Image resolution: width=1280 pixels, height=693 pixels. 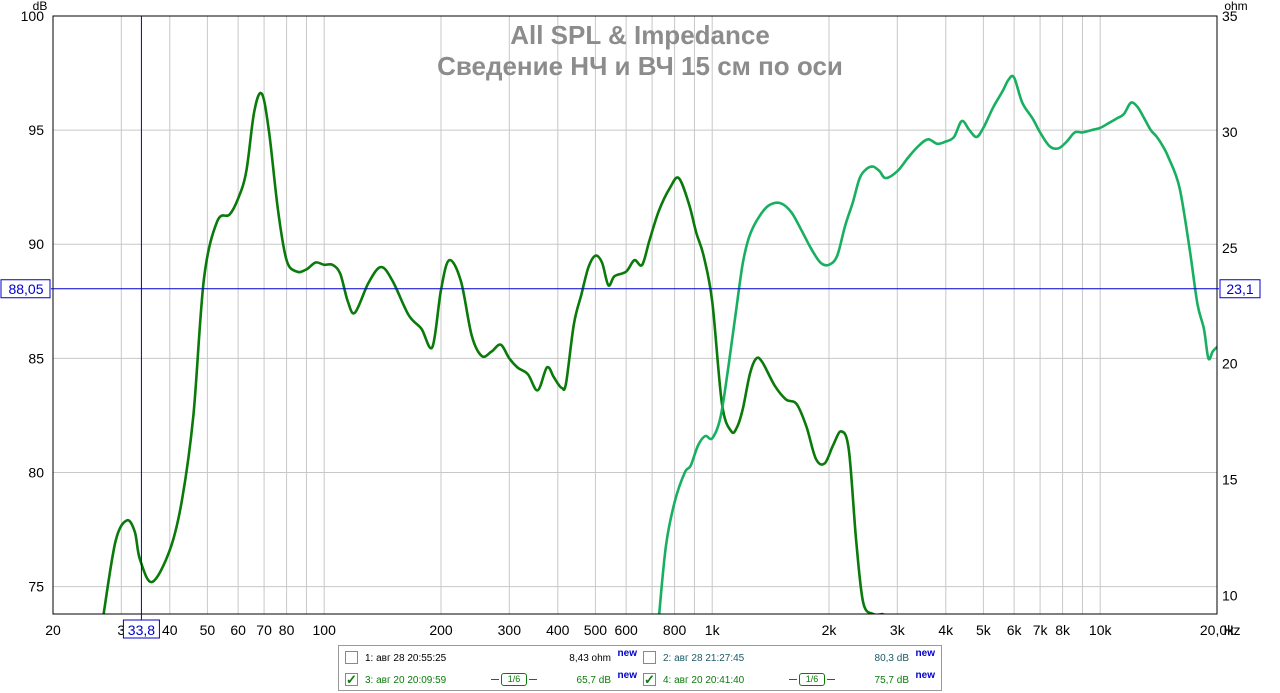 I want to click on cursor-x-readout, so click(x=141, y=629).